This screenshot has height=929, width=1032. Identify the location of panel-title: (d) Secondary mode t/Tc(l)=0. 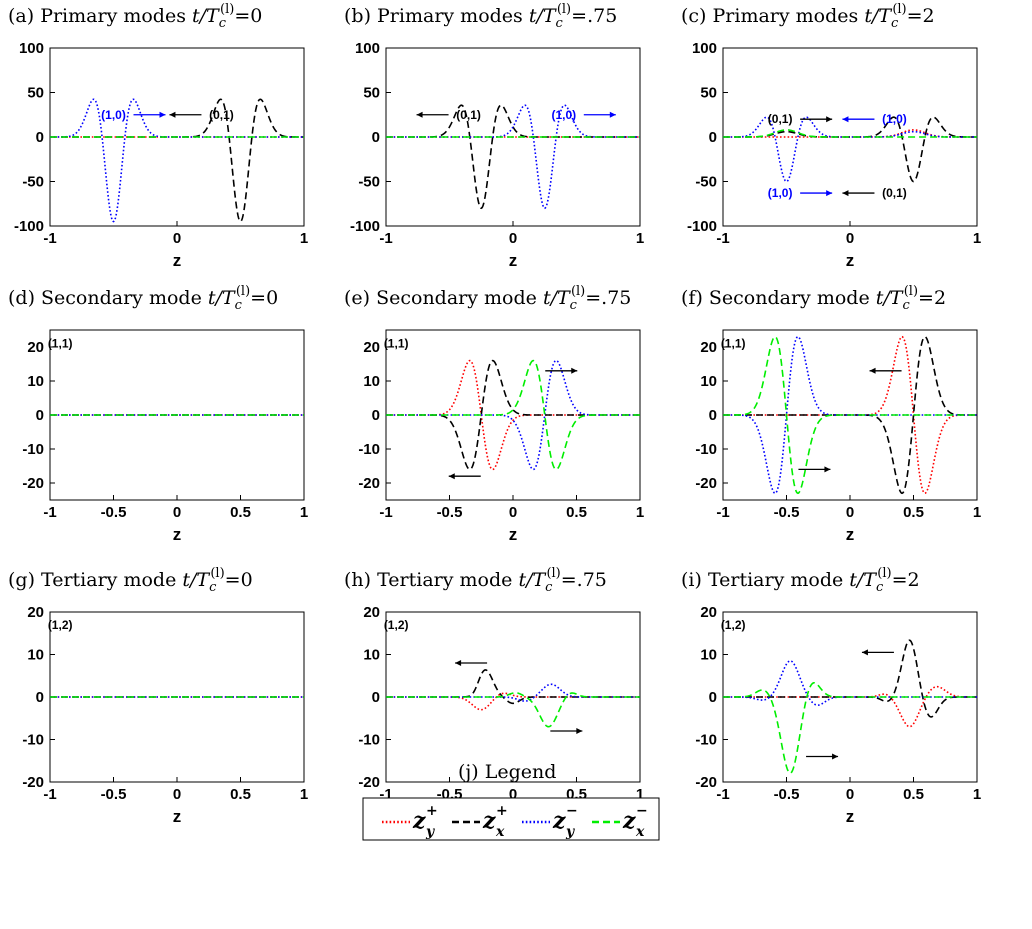
(143, 298).